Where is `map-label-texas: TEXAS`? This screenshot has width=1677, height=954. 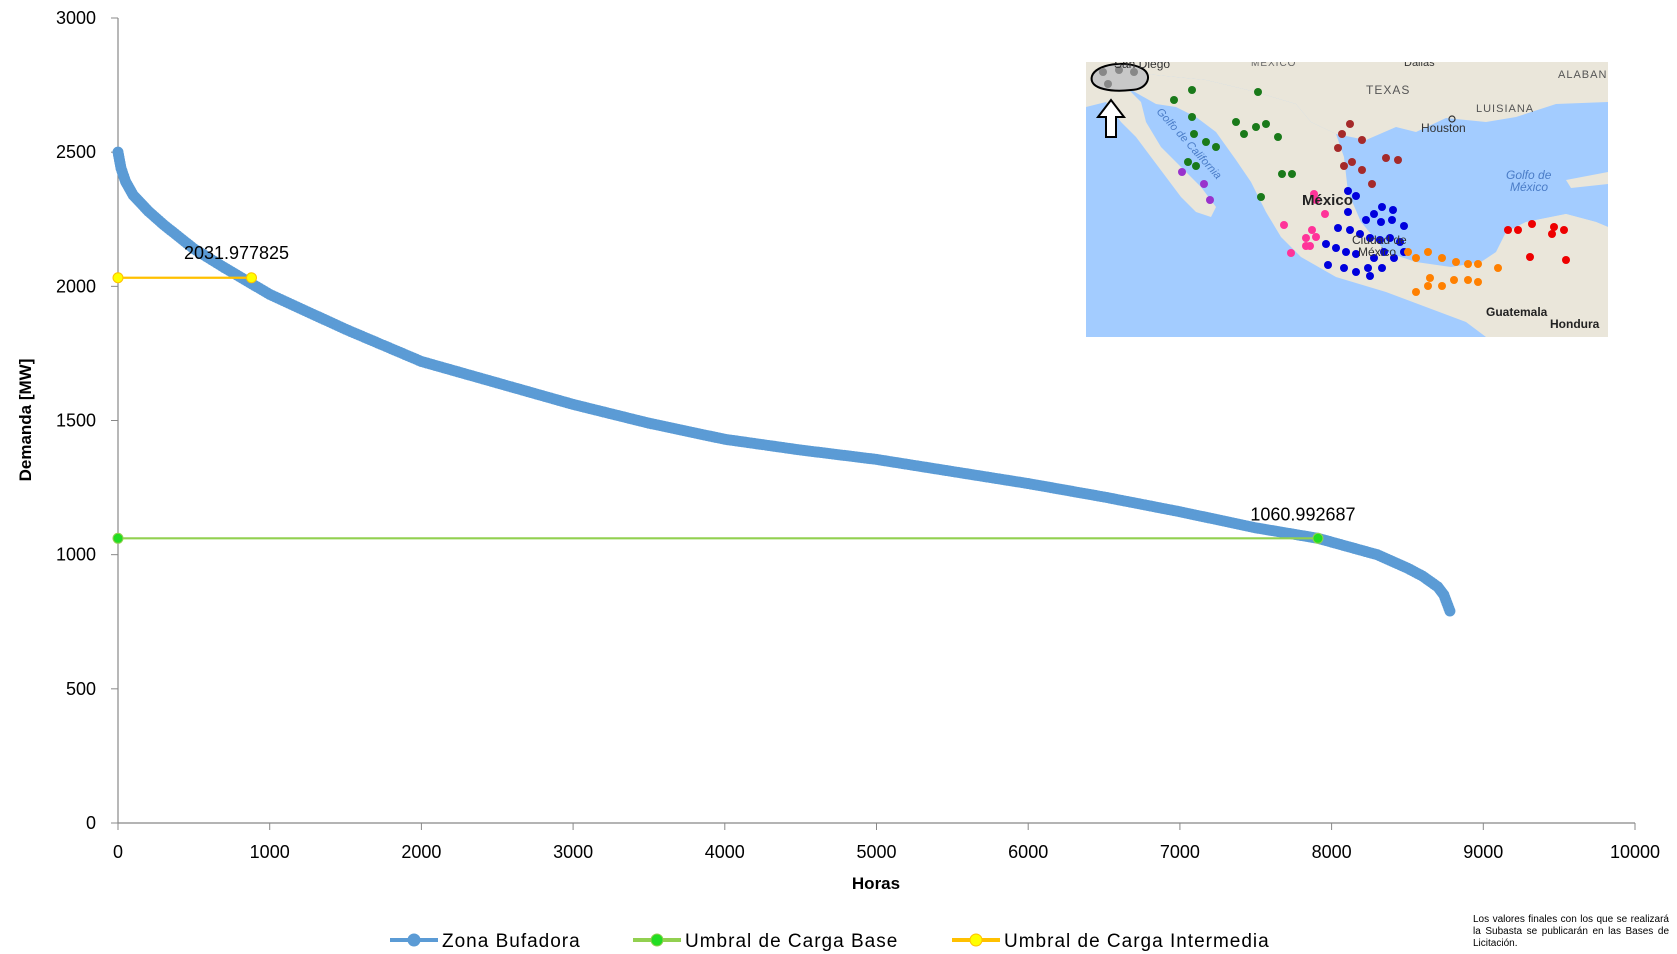 map-label-texas: TEXAS is located at coordinates (1388, 90).